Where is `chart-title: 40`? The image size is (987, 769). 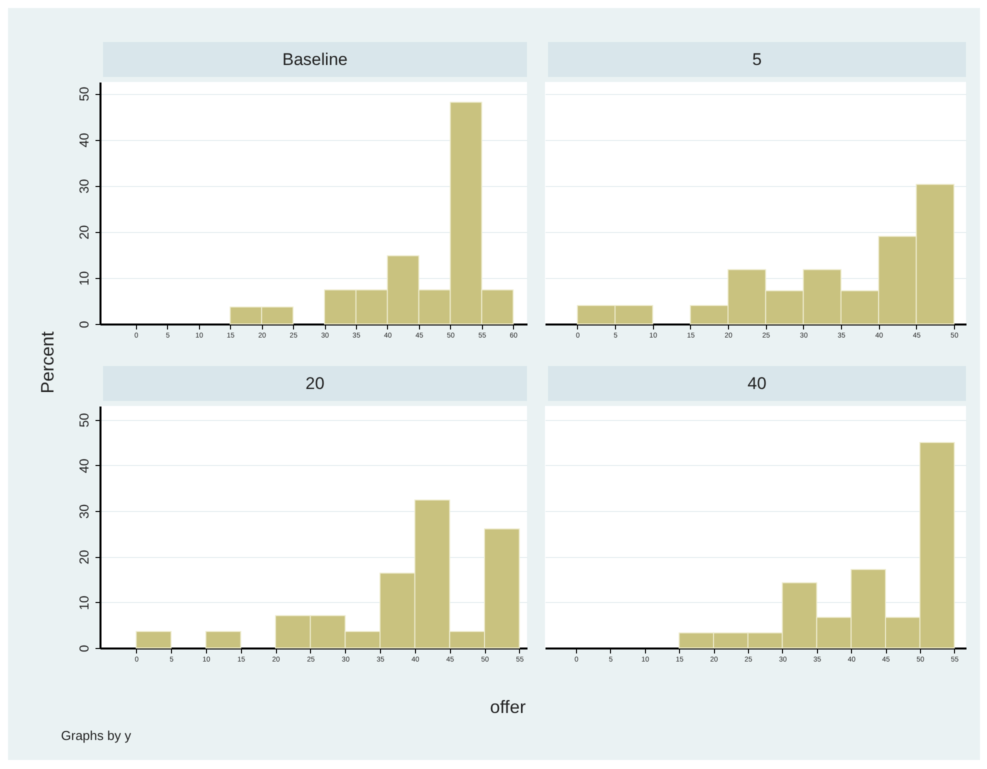
chart-title: 40 is located at coordinates (757, 383).